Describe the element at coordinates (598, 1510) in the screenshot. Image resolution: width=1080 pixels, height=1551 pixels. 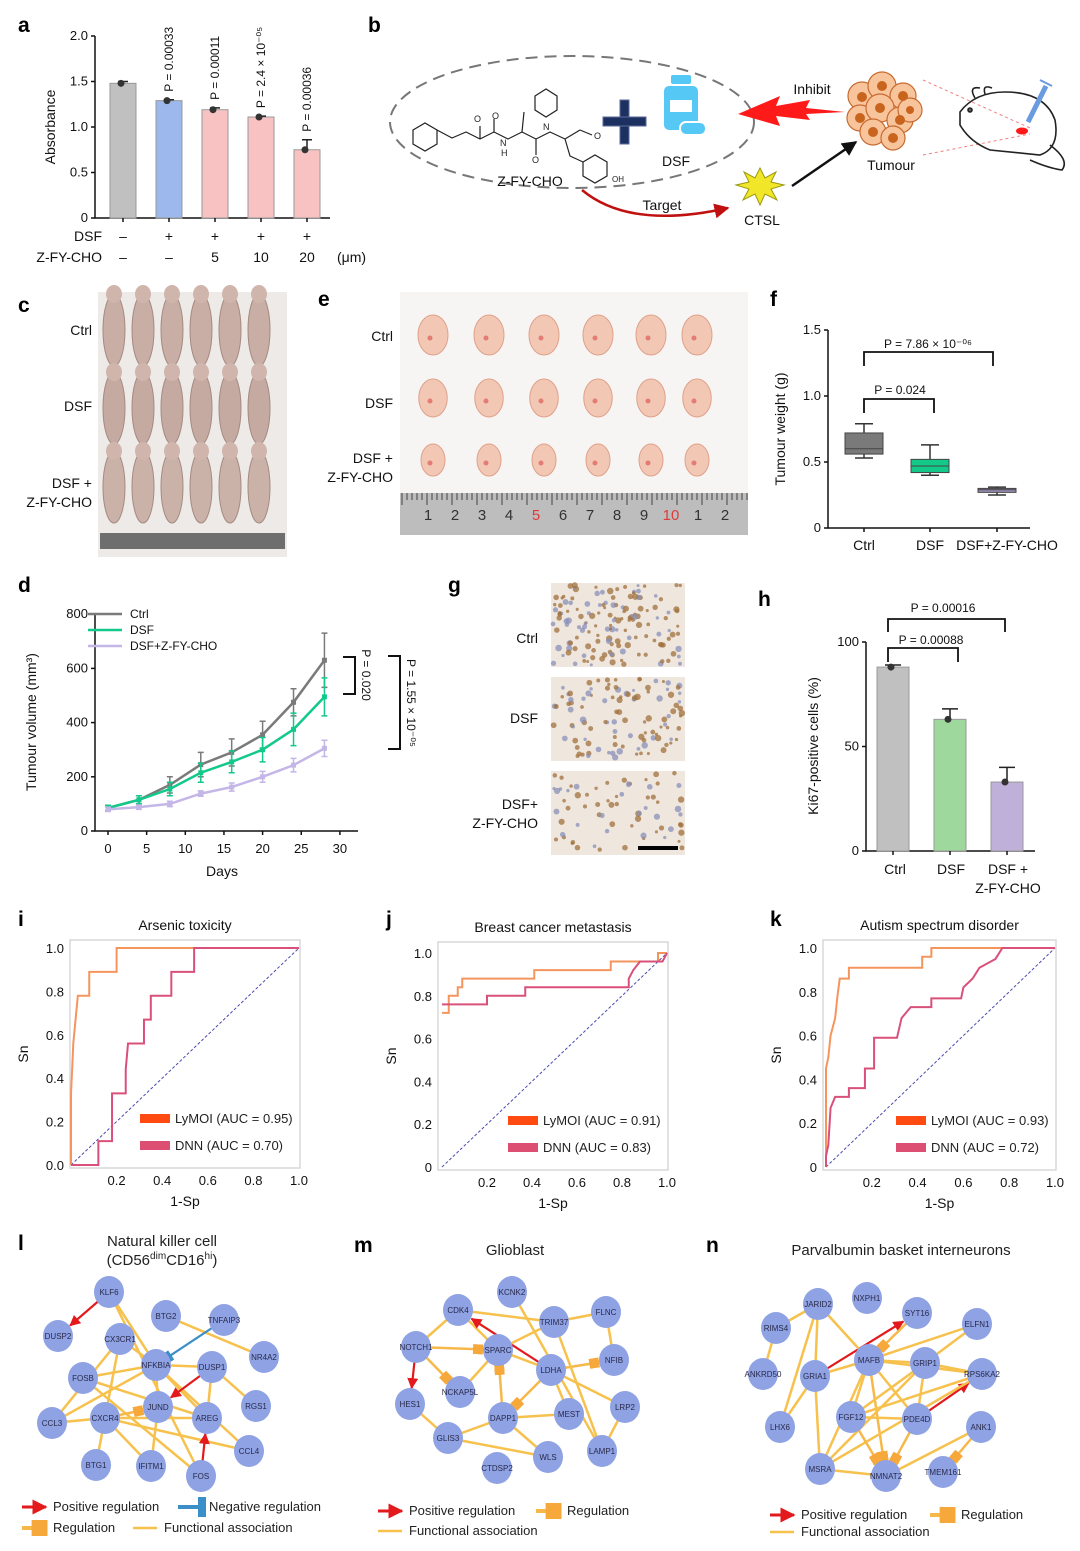
I see `legend-label: Regulation` at that location.